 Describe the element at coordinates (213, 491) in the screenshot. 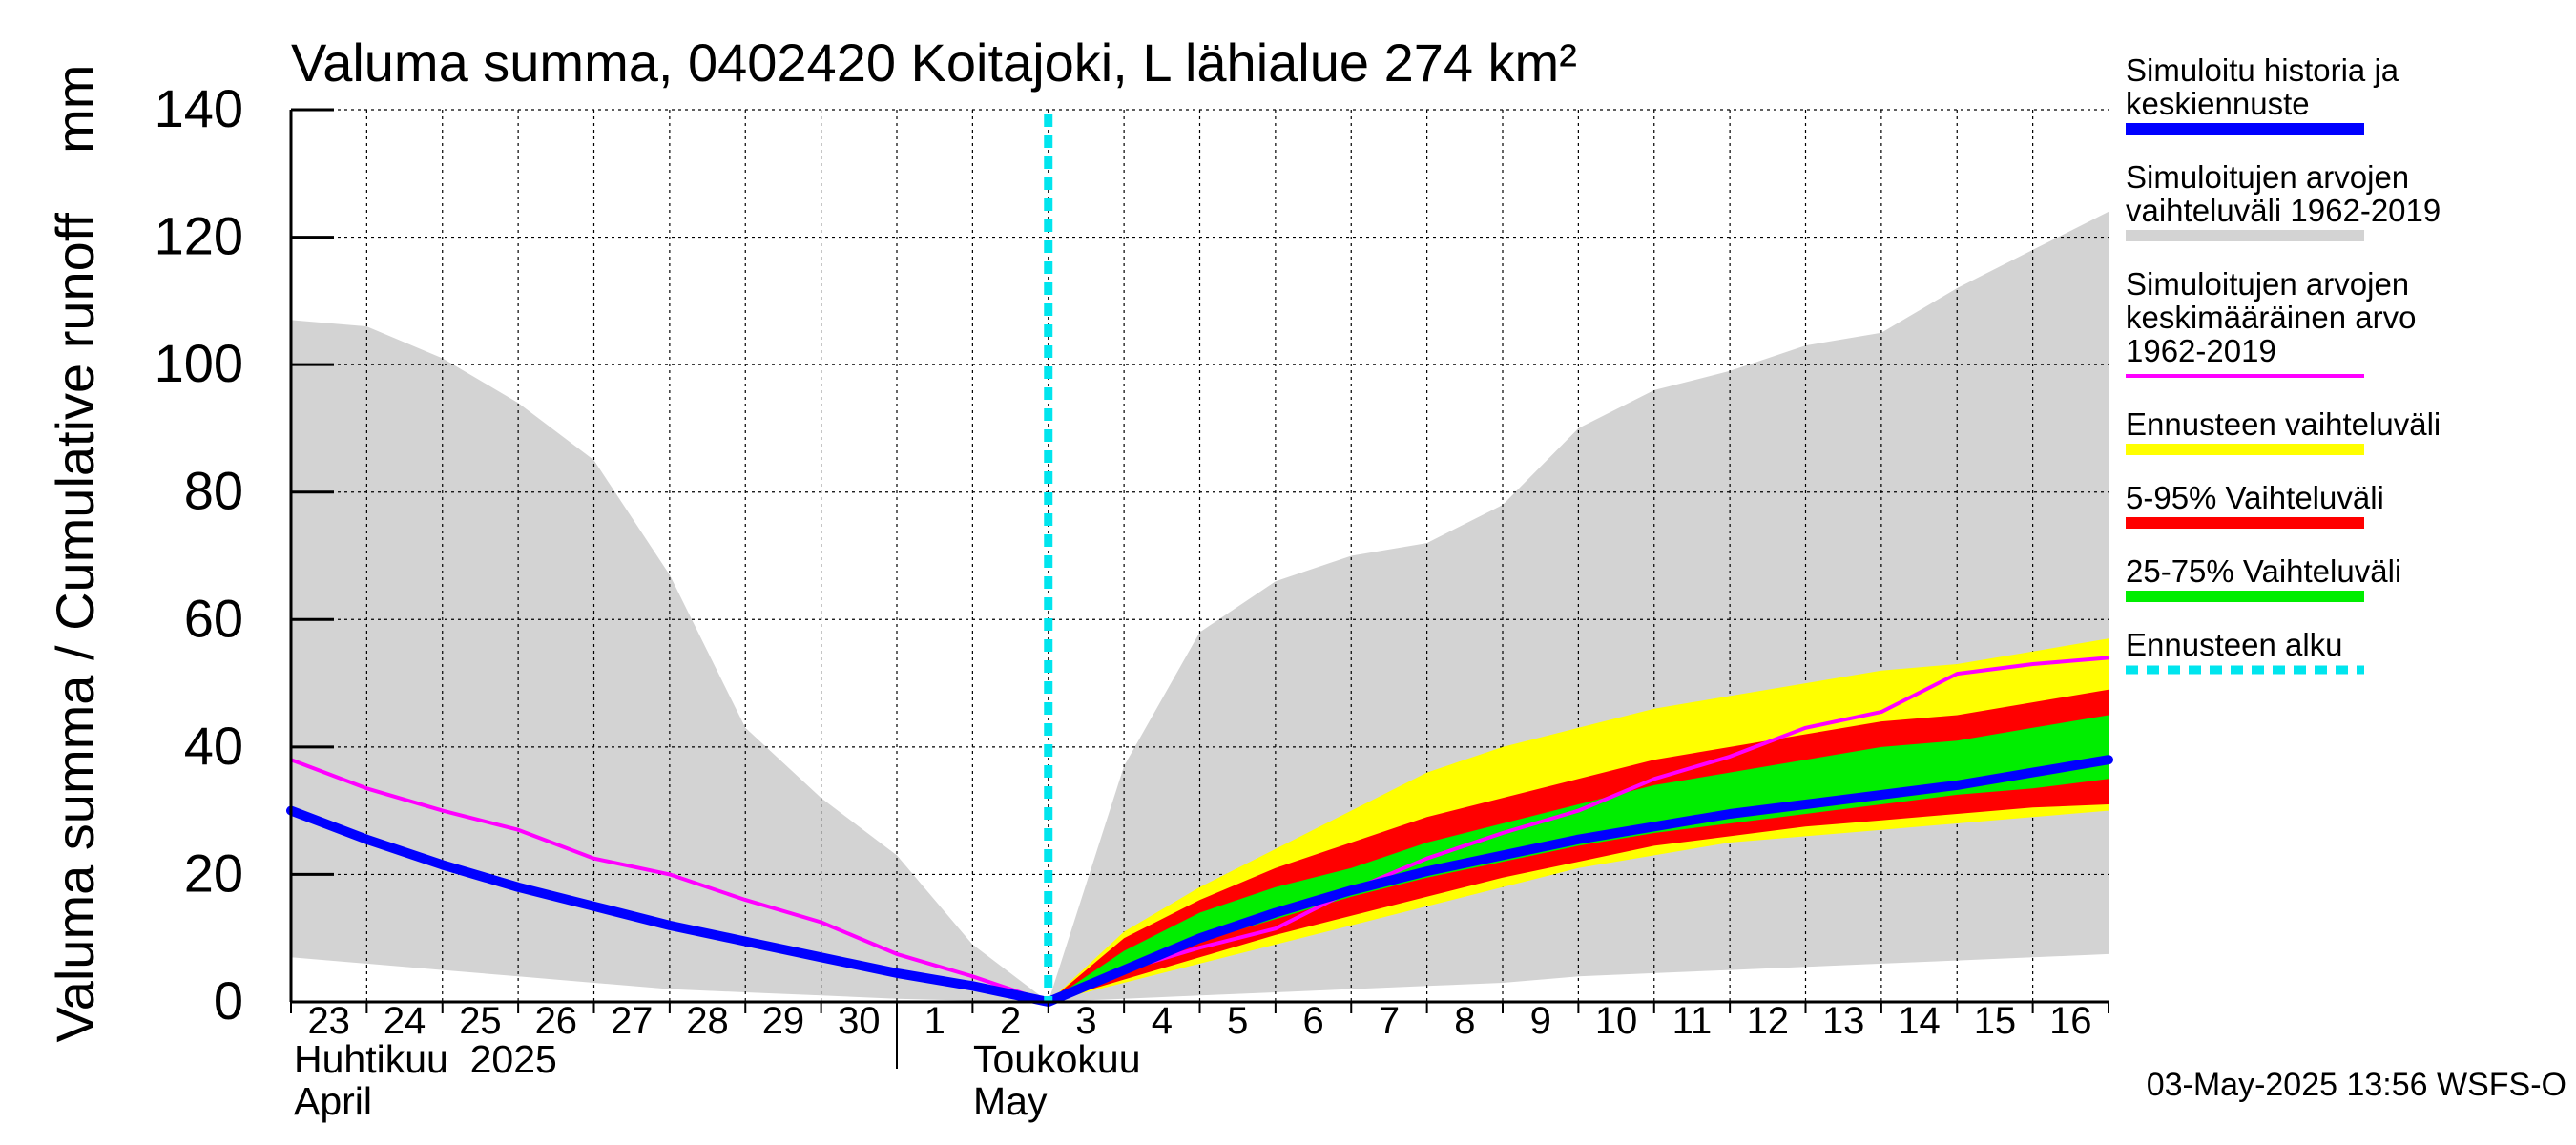

I see `y-tick-label: 80` at that location.